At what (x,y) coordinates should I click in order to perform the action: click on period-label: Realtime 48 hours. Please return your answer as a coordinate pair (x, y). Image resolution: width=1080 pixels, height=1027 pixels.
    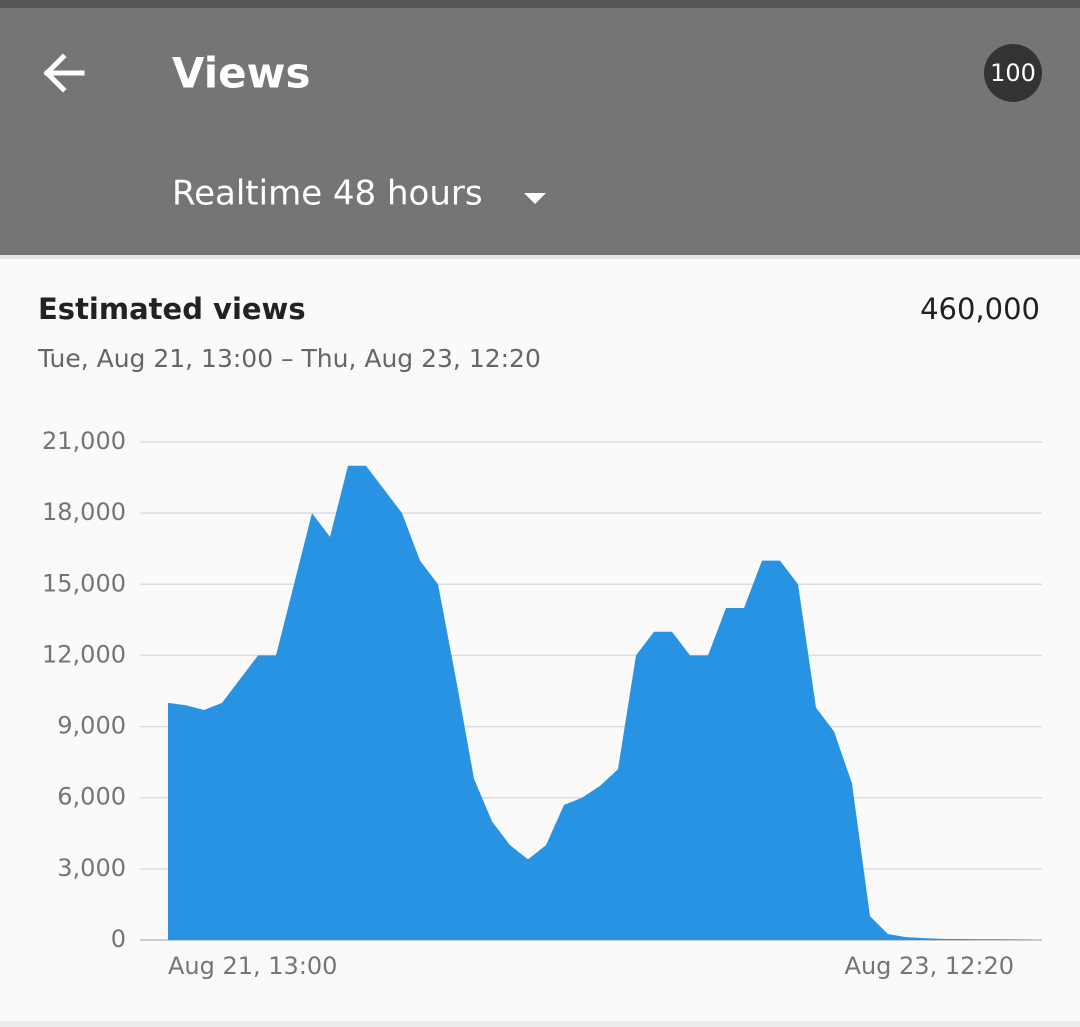
    Looking at the image, I should click on (327, 194).